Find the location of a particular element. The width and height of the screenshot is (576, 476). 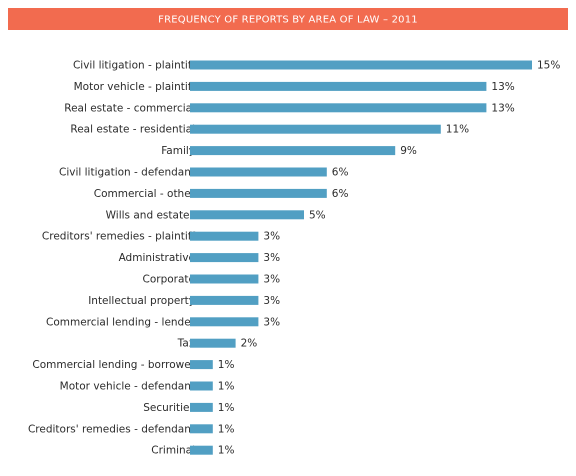

value-label: 5% is located at coordinates (317, 215).